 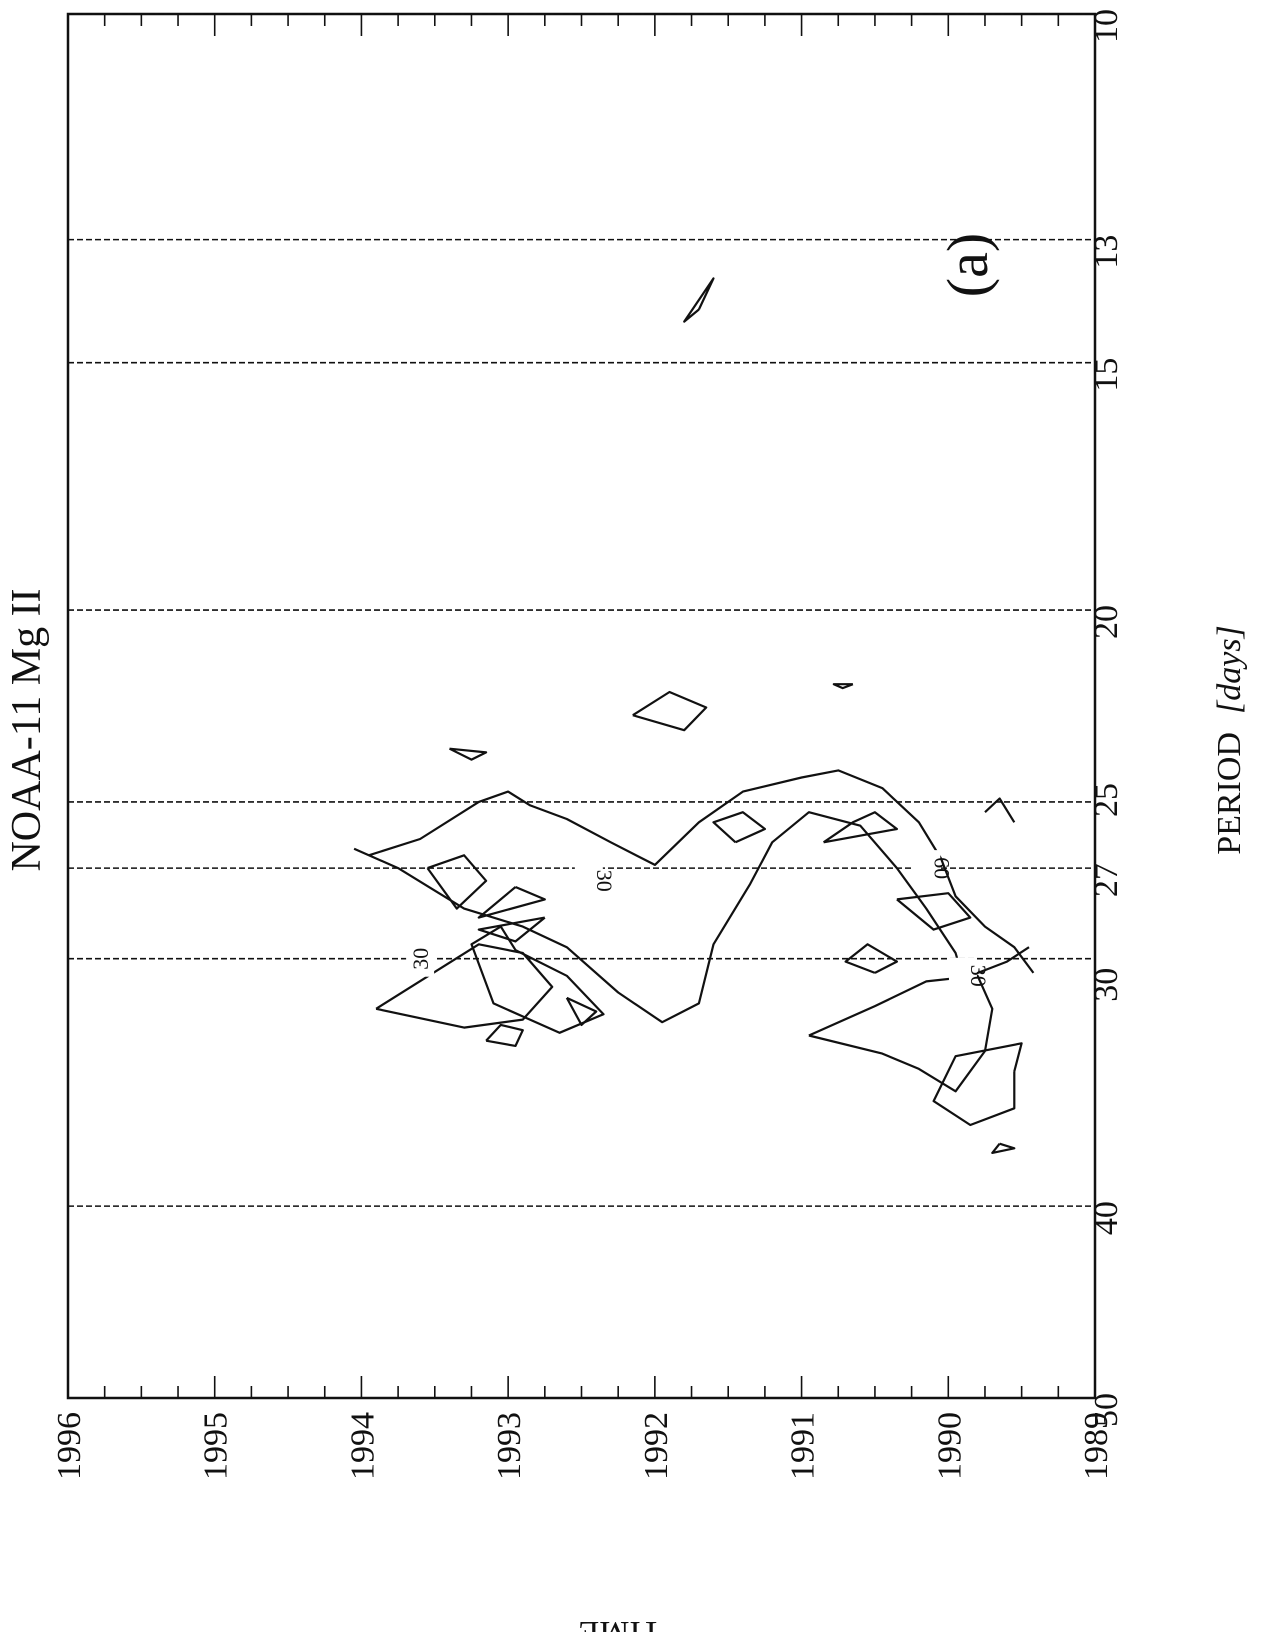 I want to click on x-axis-label: PERIOD, so click(x=1229, y=793).